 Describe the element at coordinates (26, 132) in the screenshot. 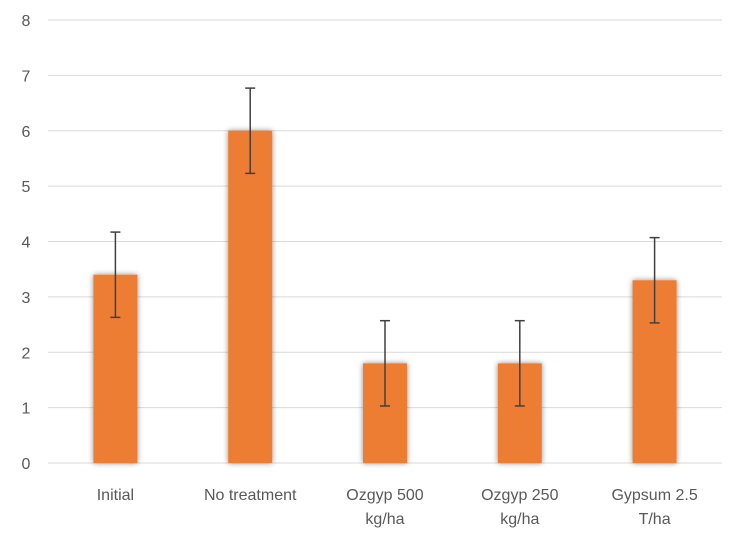

I see `y-tick-label: 6` at that location.